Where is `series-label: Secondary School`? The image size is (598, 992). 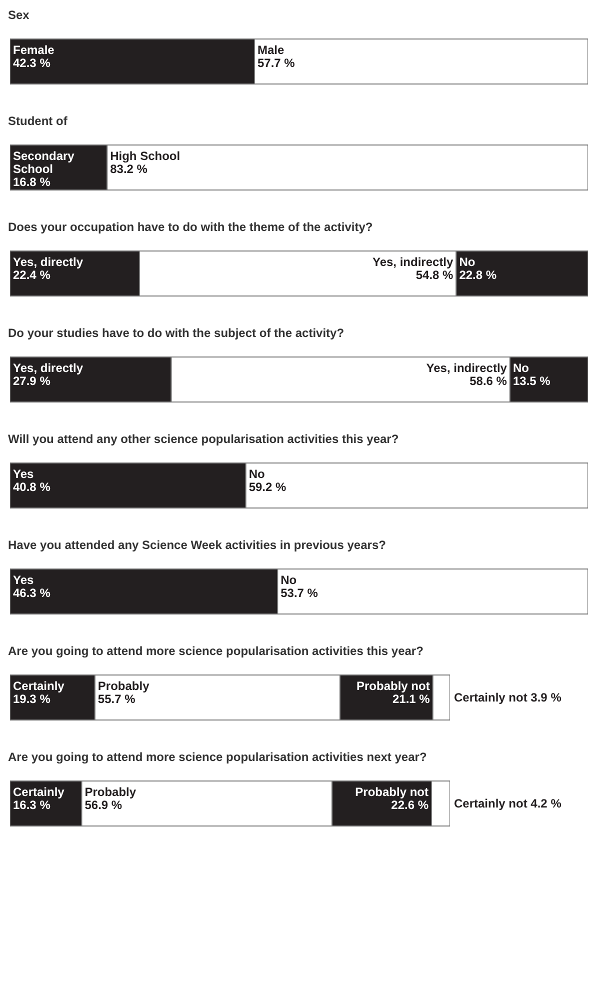 series-label: Secondary School is located at coordinates (44, 162).